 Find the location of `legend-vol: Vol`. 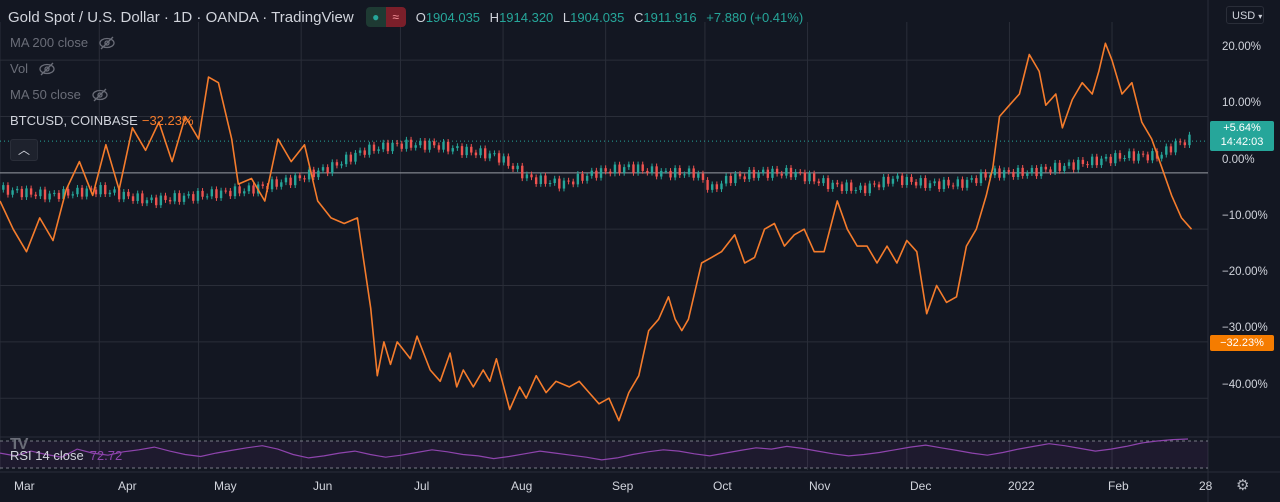

legend-vol: Vol is located at coordinates (33, 68).